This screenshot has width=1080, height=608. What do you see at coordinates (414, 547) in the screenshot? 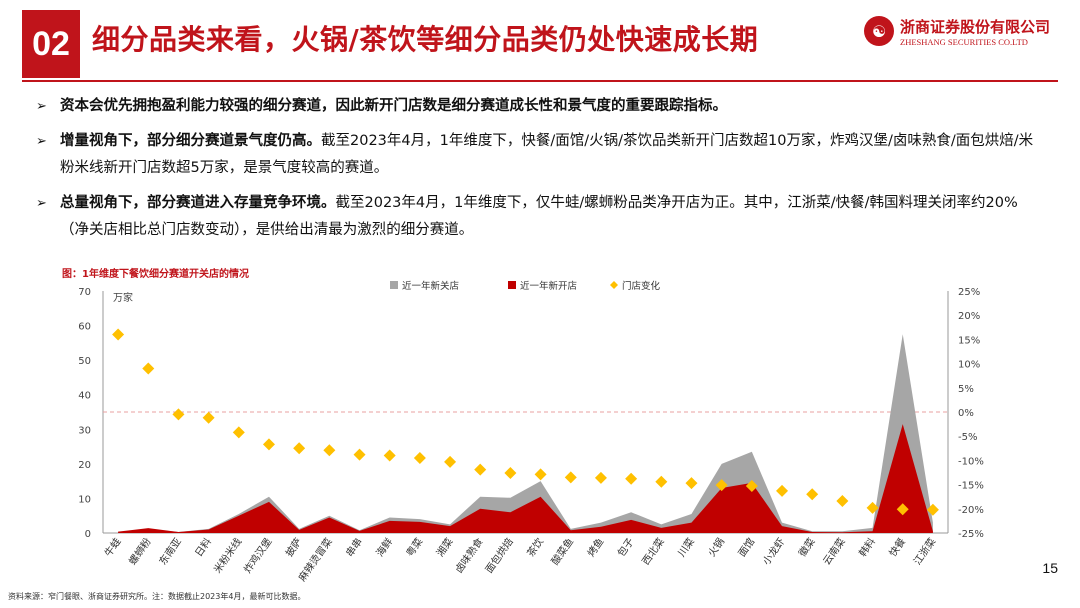
I see `x-category-label: 粤菜` at bounding box center [414, 547].